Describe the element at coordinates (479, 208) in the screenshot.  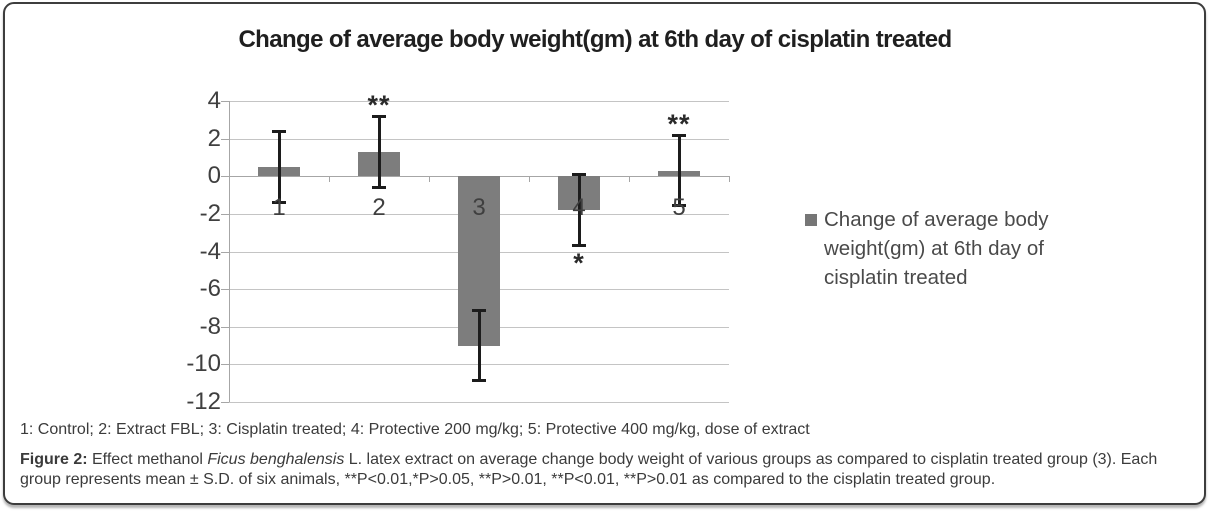
I see `category-label: 3` at that location.